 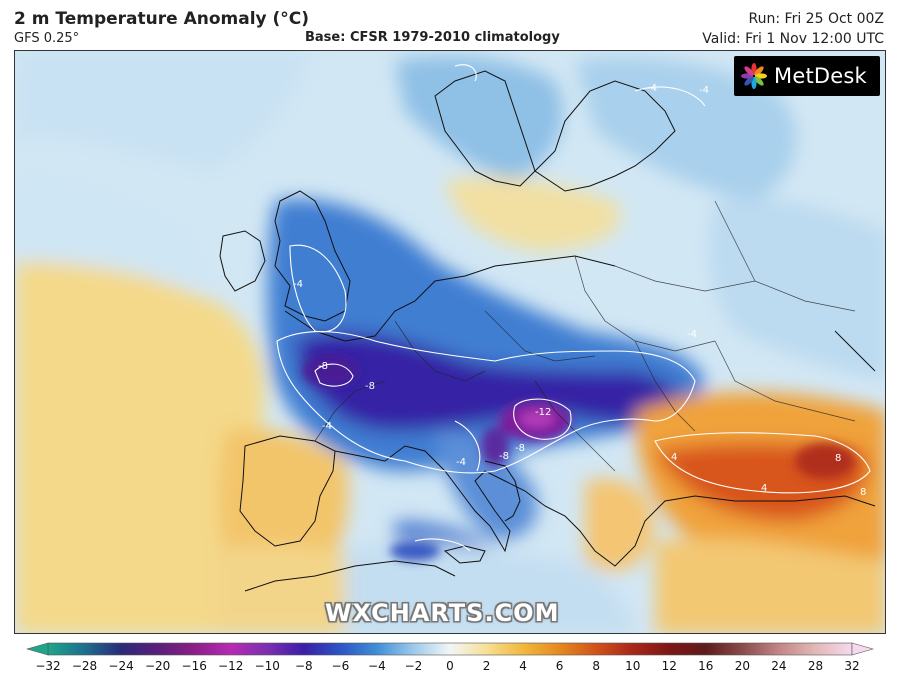 What do you see at coordinates (816, 19) in the screenshot?
I see `run-time-label: Run: Fri 25 Oct 00Z` at bounding box center [816, 19].